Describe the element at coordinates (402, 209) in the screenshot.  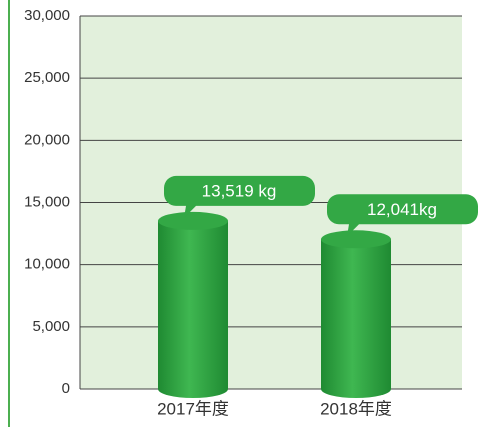
I see `value-label: 12,041kg` at that location.